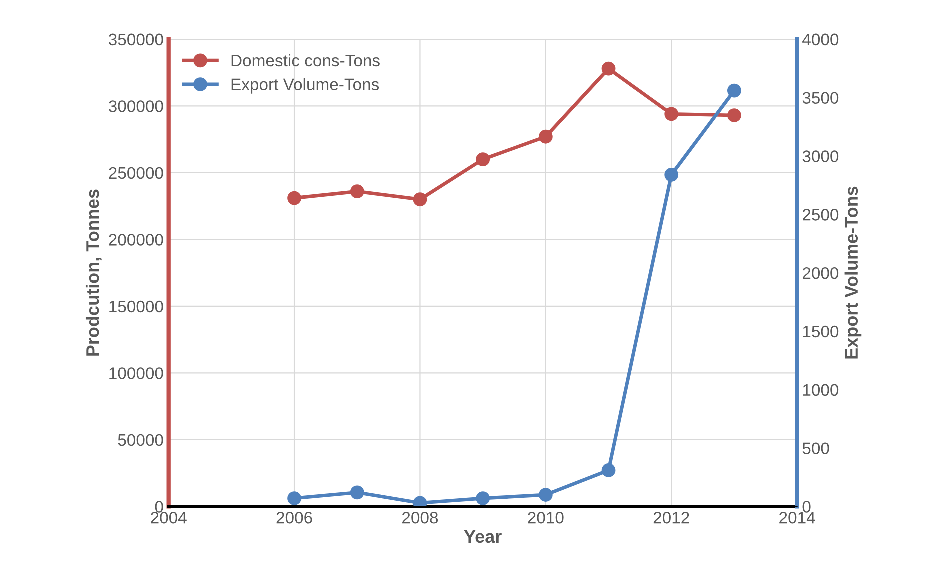 The height and width of the screenshot is (563, 938). What do you see at coordinates (137, 374) in the screenshot?
I see `y-tick-label: 100000` at bounding box center [137, 374].